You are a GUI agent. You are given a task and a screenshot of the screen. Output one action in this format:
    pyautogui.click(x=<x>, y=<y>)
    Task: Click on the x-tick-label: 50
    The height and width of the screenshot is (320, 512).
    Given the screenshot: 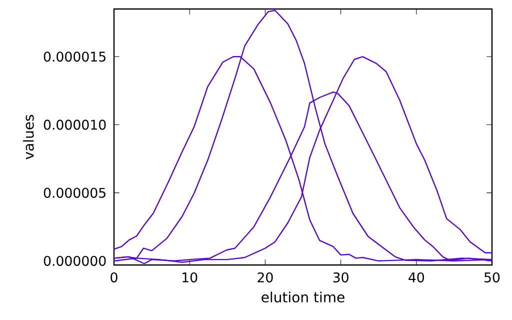 What is the action you would take?
    pyautogui.click(x=492, y=277)
    